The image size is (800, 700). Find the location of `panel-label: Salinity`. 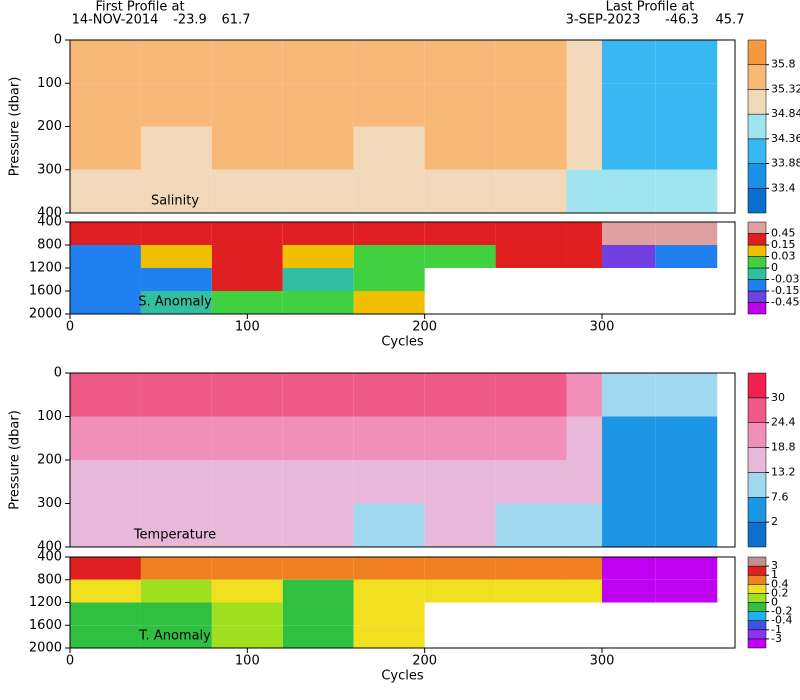

panel-label: Salinity is located at coordinates (175, 201).